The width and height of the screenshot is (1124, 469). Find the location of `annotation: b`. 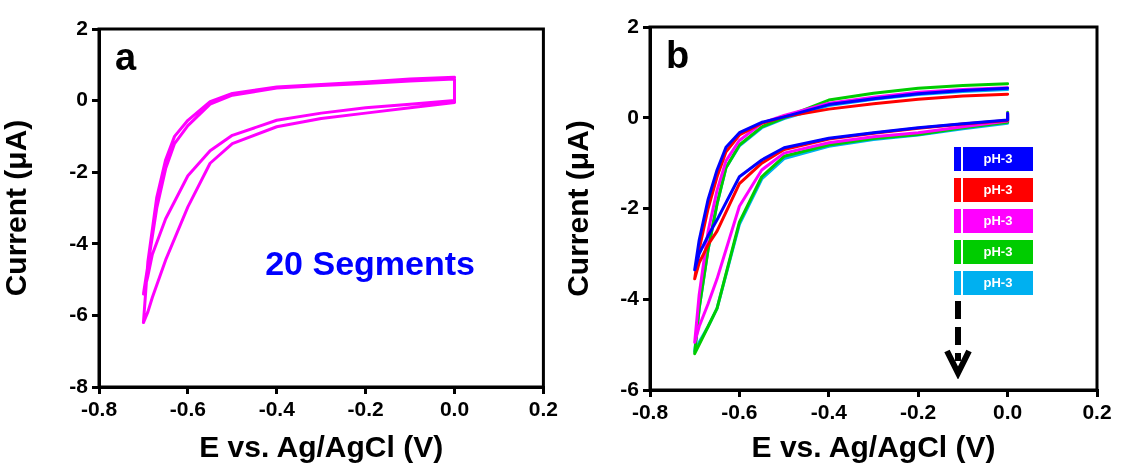

annotation: b is located at coordinates (678, 55).